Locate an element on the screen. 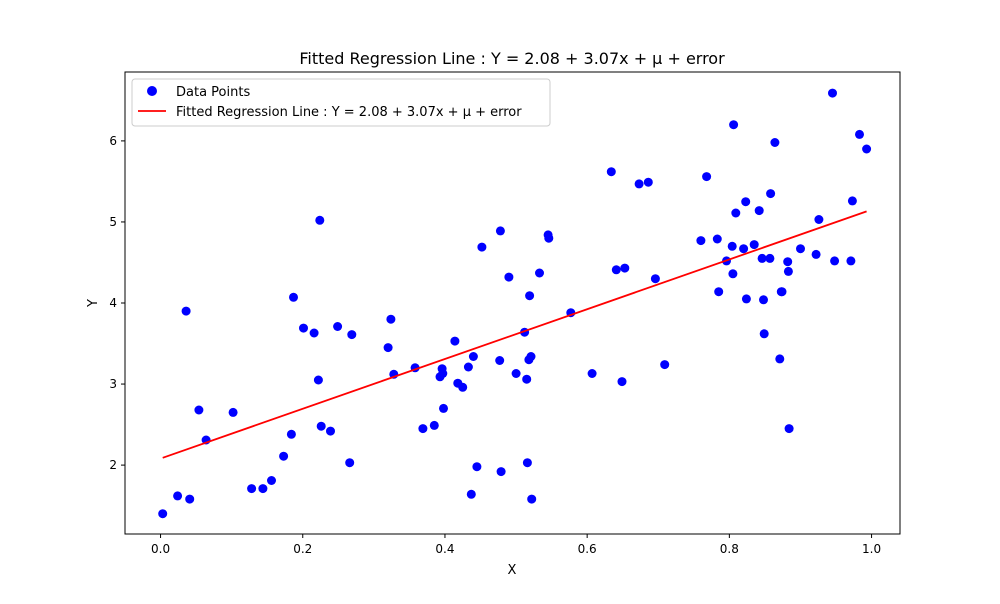 This screenshot has width=1000, height=604. y-tick-label: 4 is located at coordinates (113, 303).